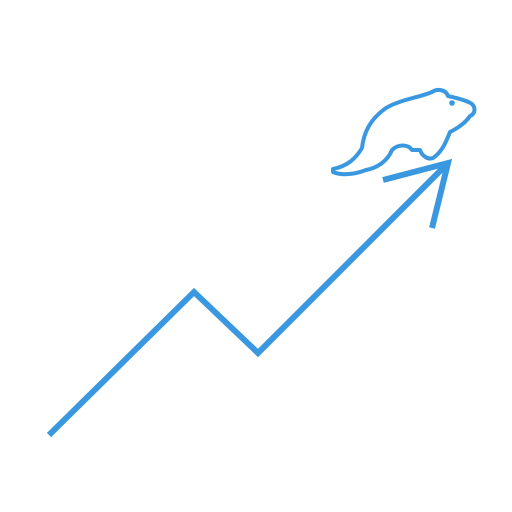 The image size is (512, 512). I want to click on arrow-head-icon, so click(417, 193).